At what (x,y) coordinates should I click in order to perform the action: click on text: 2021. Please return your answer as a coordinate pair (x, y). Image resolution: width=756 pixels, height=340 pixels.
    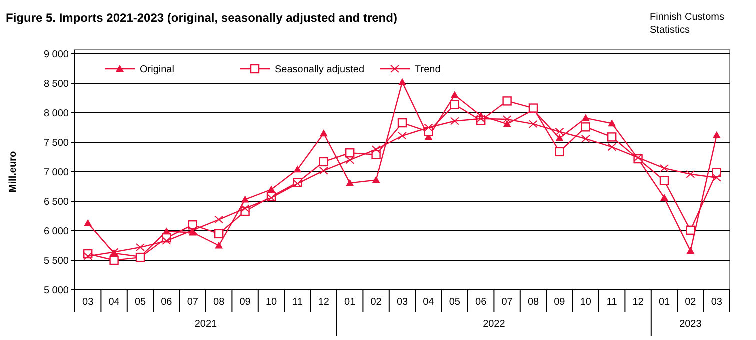
    Looking at the image, I should click on (206, 324).